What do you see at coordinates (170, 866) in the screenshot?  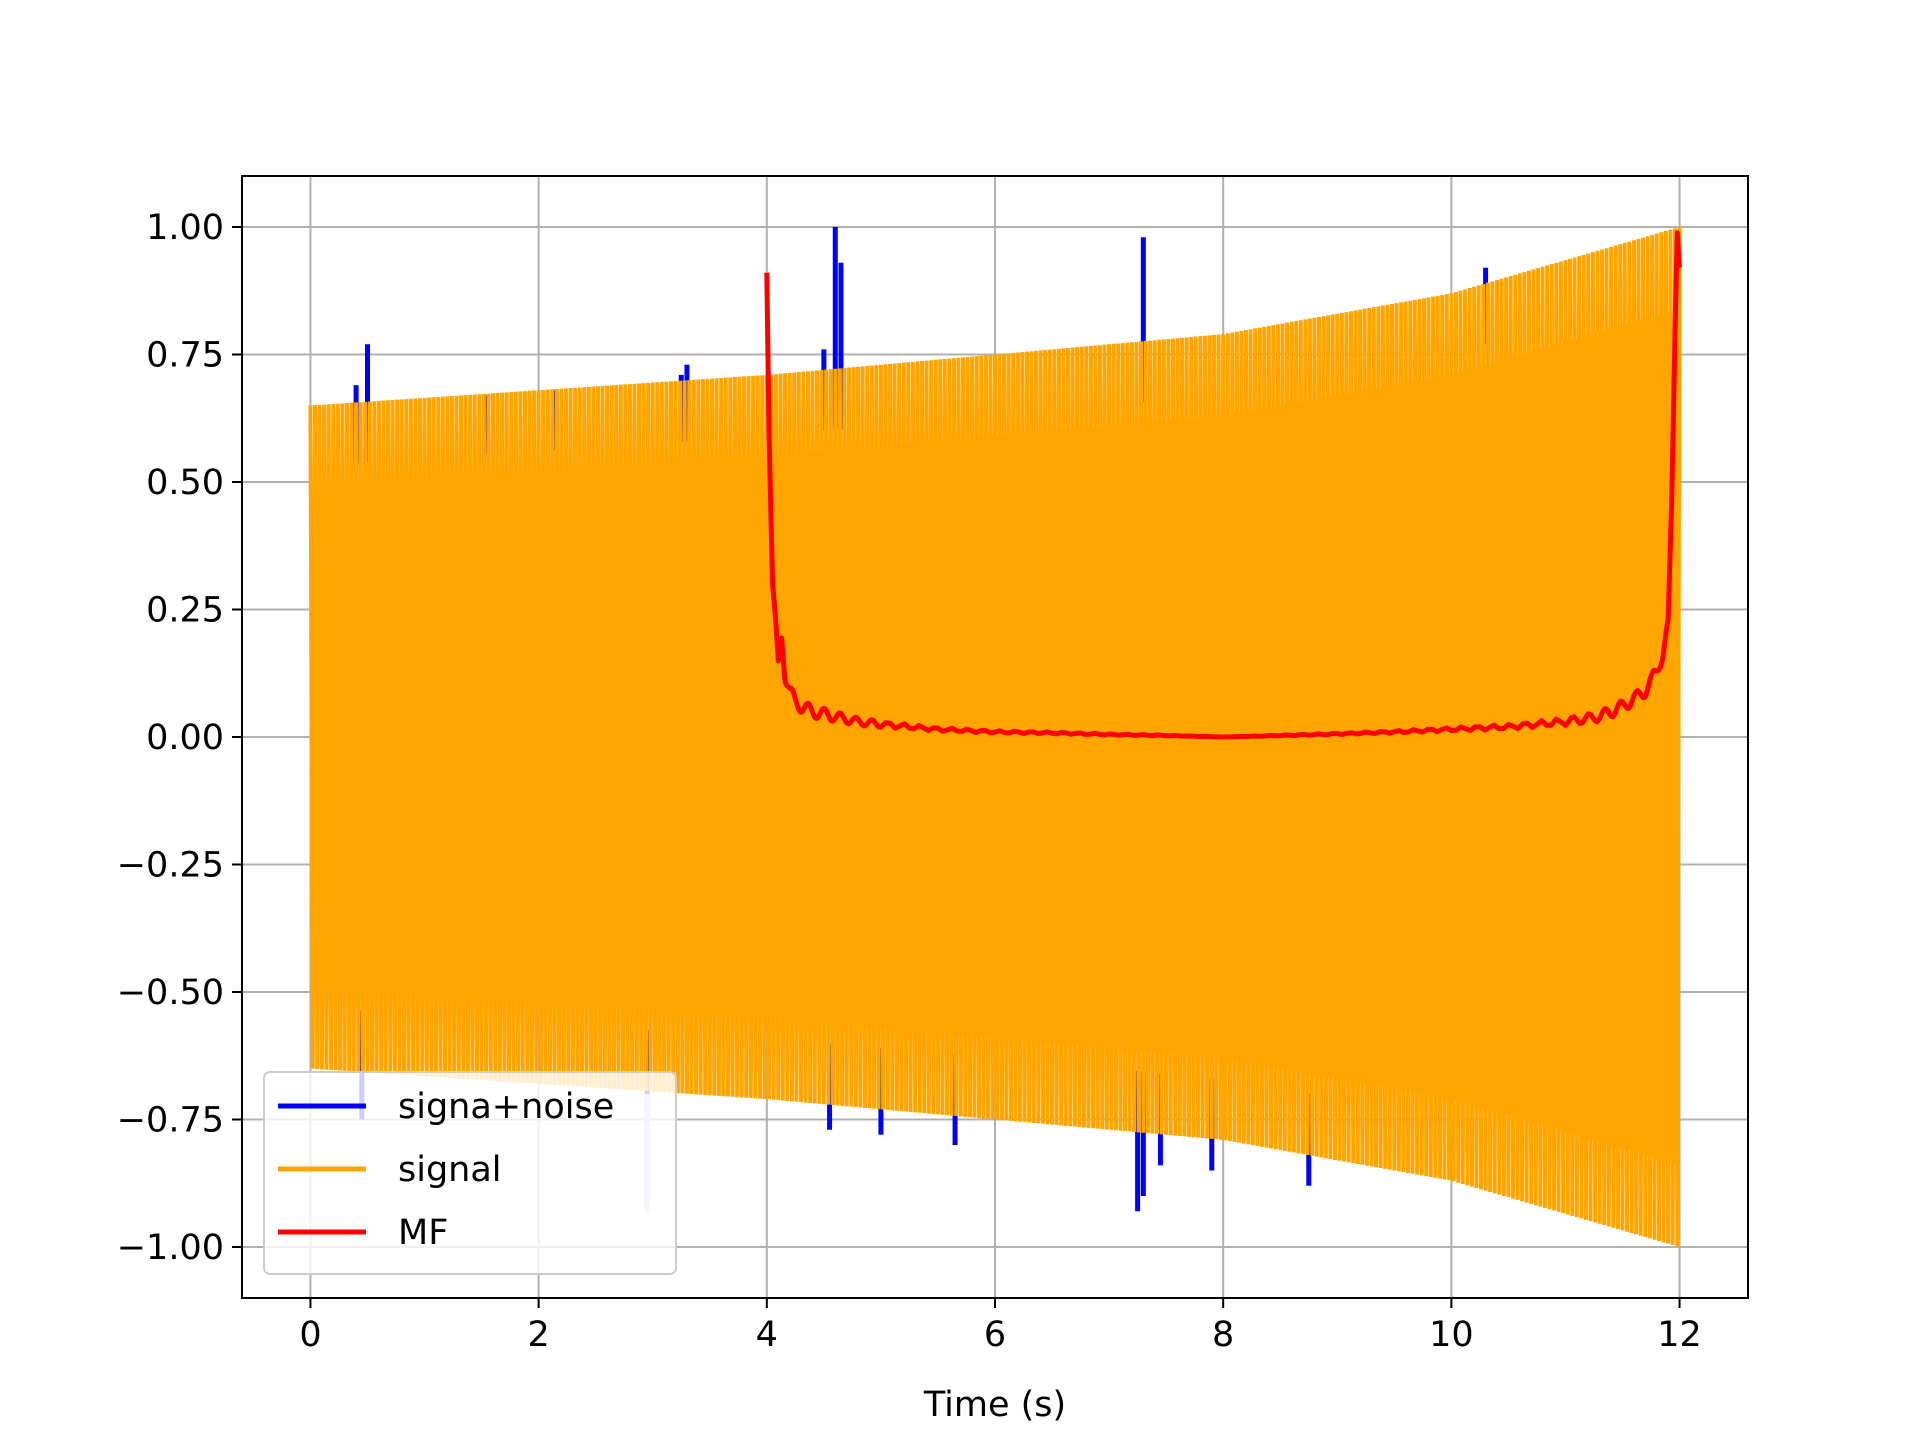 I see `y-tick-label: −0.25` at bounding box center [170, 866].